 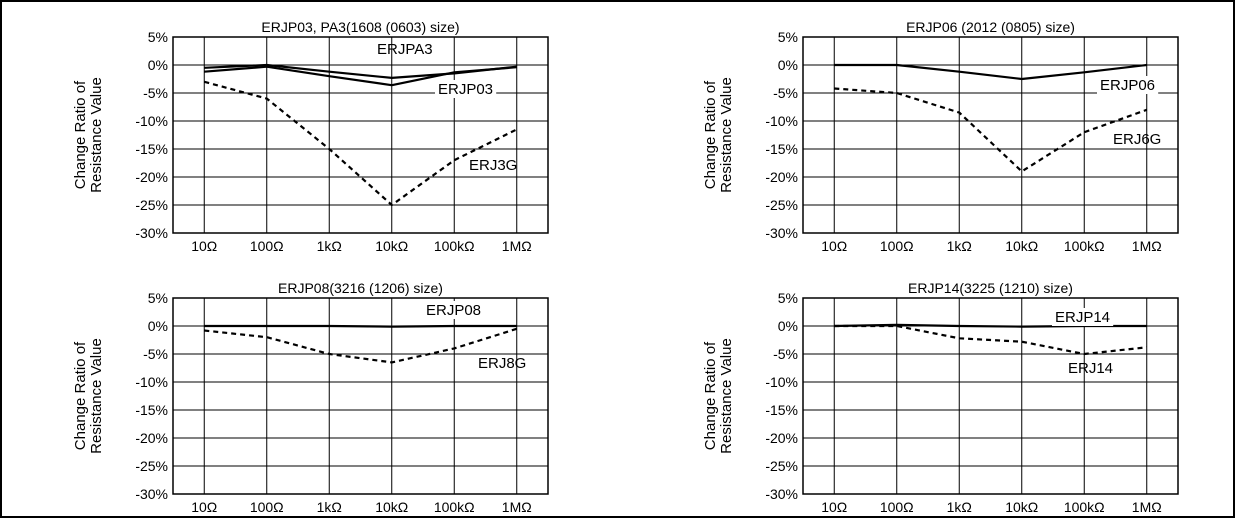 I want to click on series-line-erjp03, so click(x=360, y=76).